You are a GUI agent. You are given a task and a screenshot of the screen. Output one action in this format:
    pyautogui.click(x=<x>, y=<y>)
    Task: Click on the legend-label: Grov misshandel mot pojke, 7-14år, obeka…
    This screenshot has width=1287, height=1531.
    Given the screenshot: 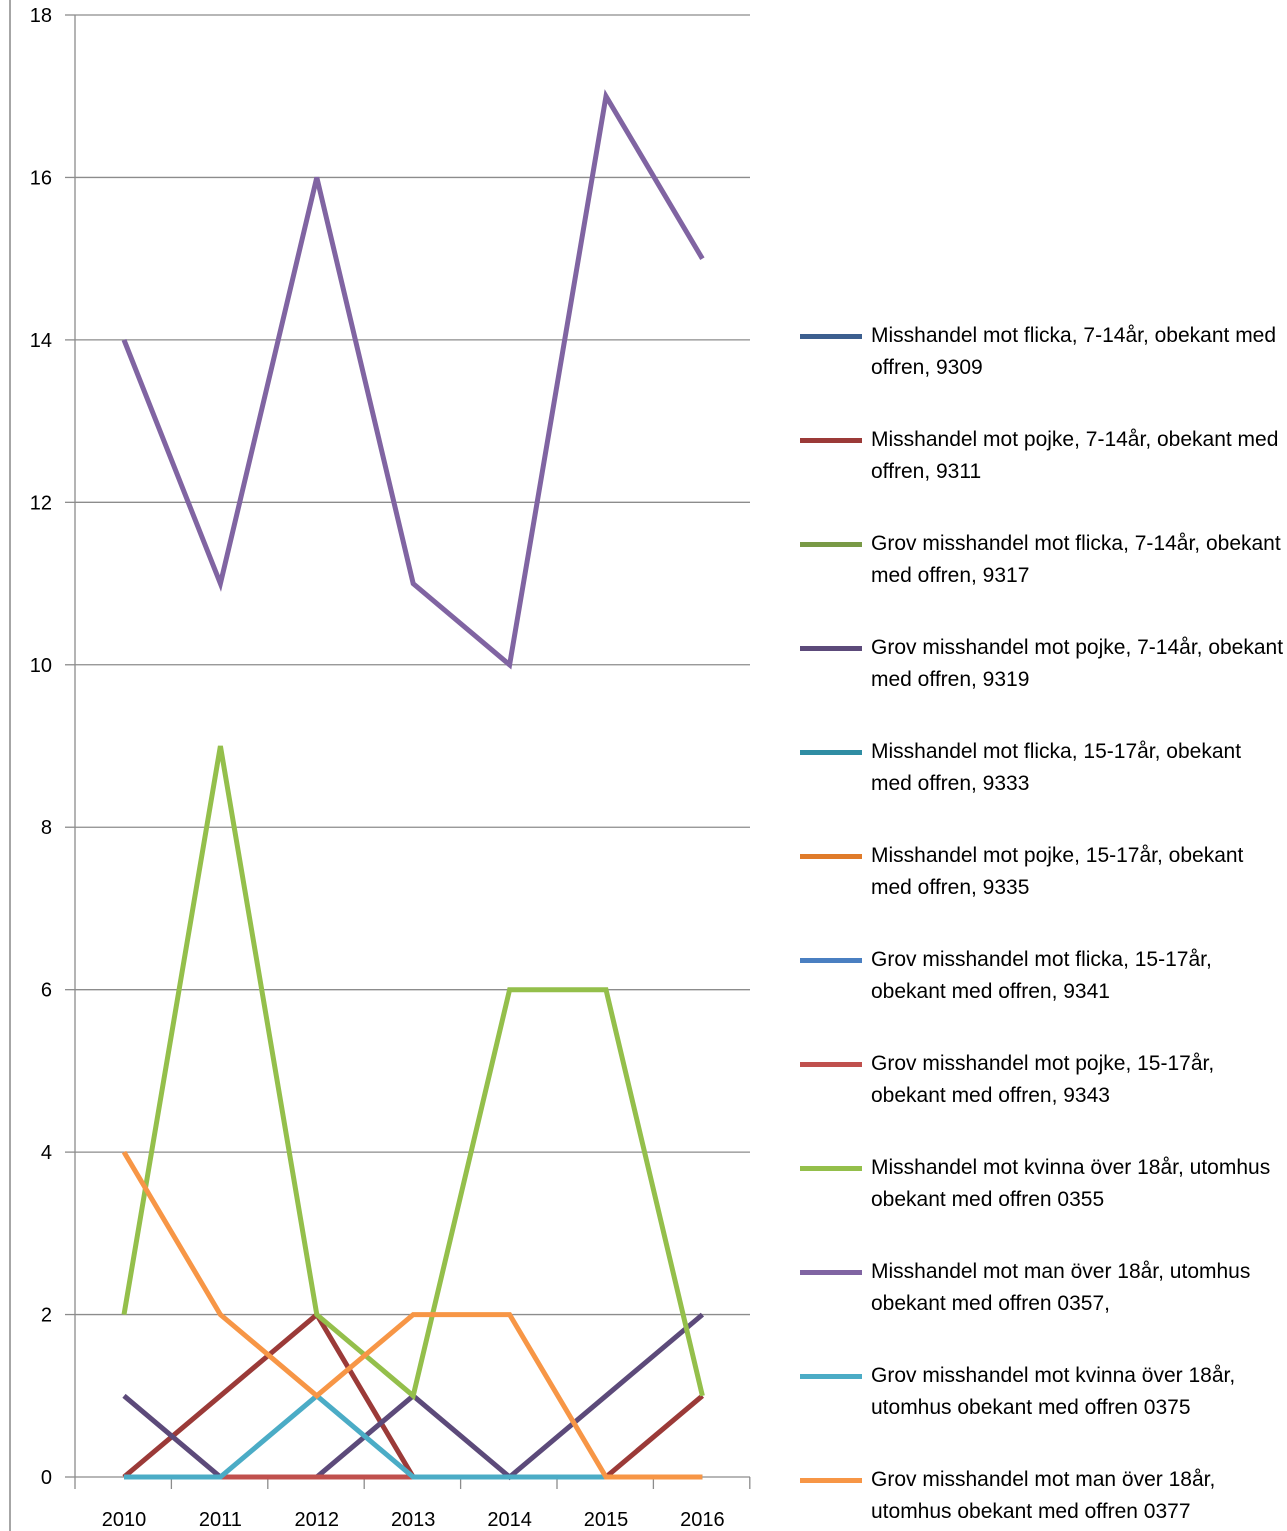 What is the action you would take?
    pyautogui.click(x=1077, y=663)
    